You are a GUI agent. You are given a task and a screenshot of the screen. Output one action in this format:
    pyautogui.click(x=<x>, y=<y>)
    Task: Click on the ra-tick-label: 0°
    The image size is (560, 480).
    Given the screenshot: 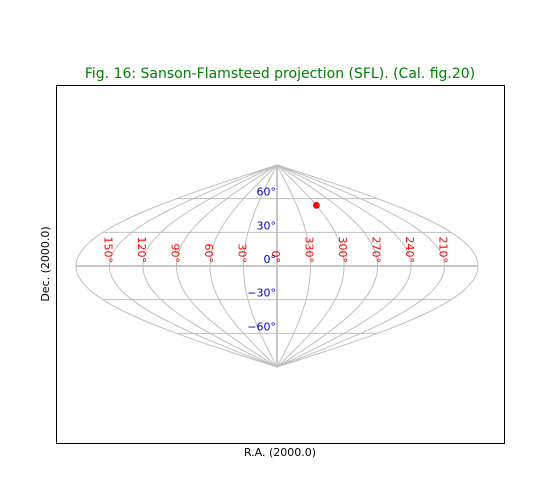 What is the action you would take?
    pyautogui.click(x=275, y=257)
    